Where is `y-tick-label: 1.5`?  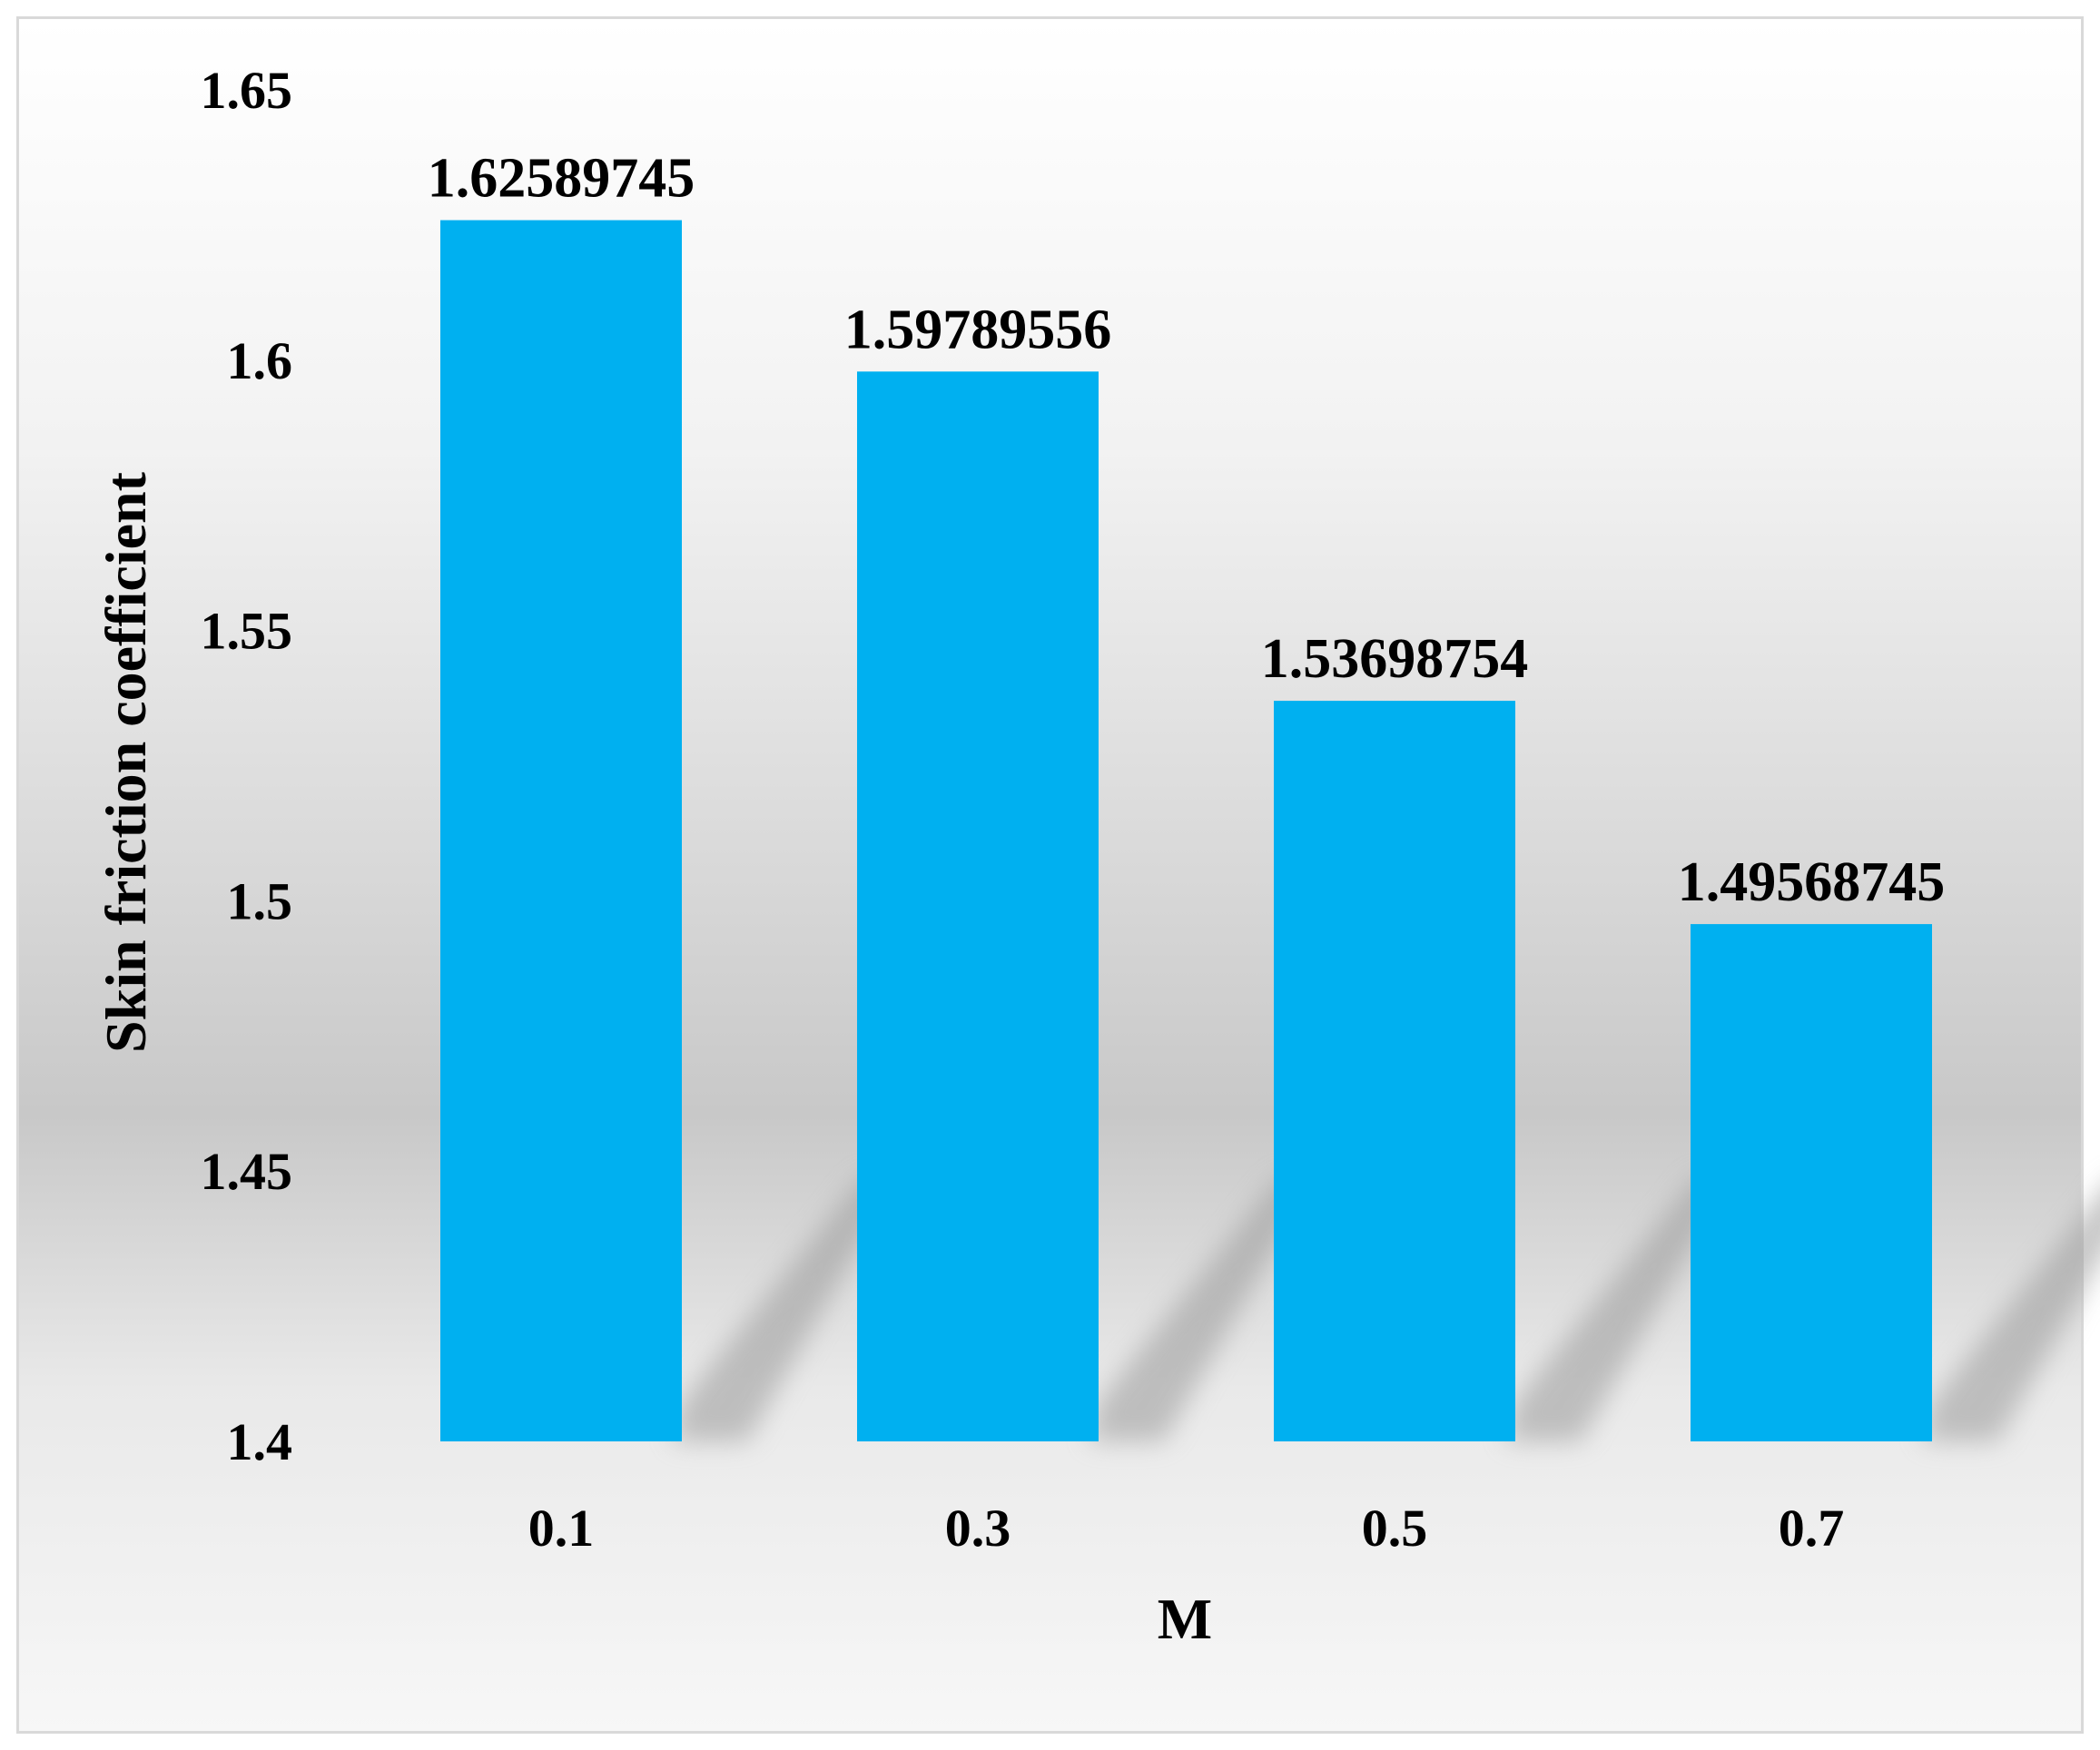
y-tick-label: 1.5 is located at coordinates (260, 900).